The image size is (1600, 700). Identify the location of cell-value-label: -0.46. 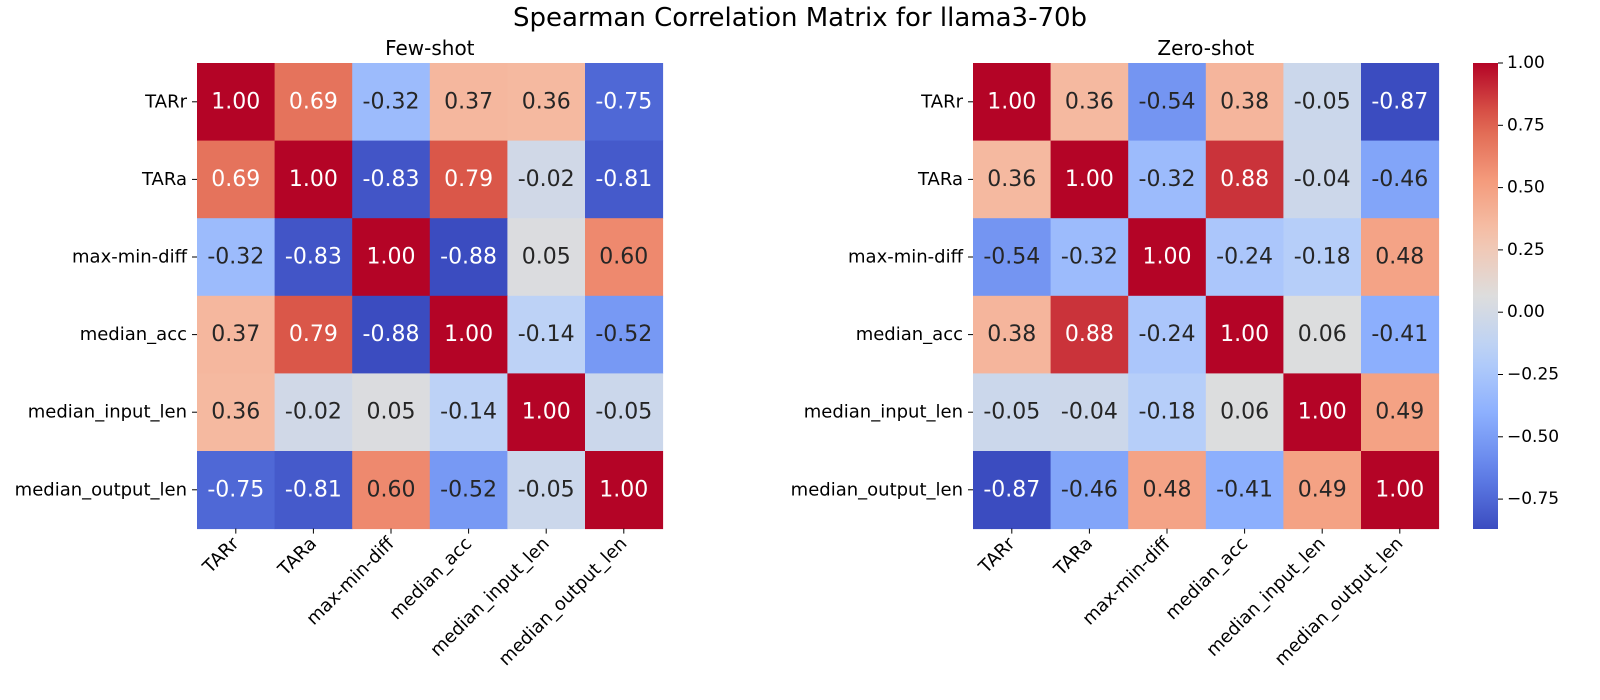
(1089, 489).